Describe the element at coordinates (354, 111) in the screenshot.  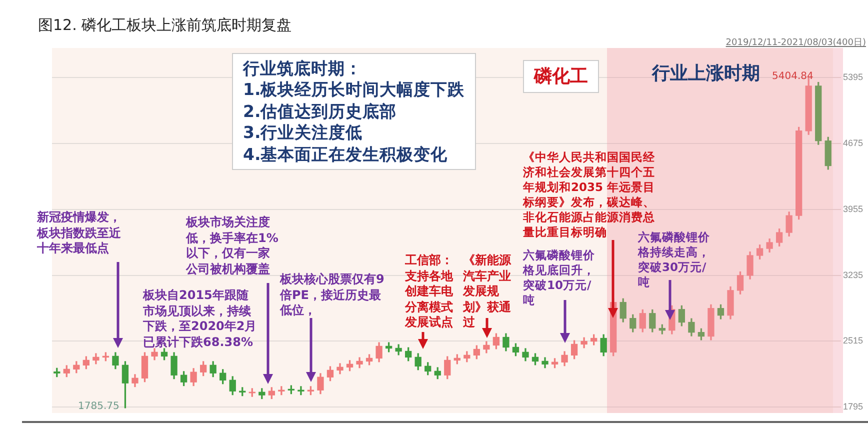
I see `annotation: 行业筑底时期： 1.板块经历长时间大幅度下跌 2.估值达到历史底部 3.行业关注度低 4.基本面正在发生积极变化` at that location.